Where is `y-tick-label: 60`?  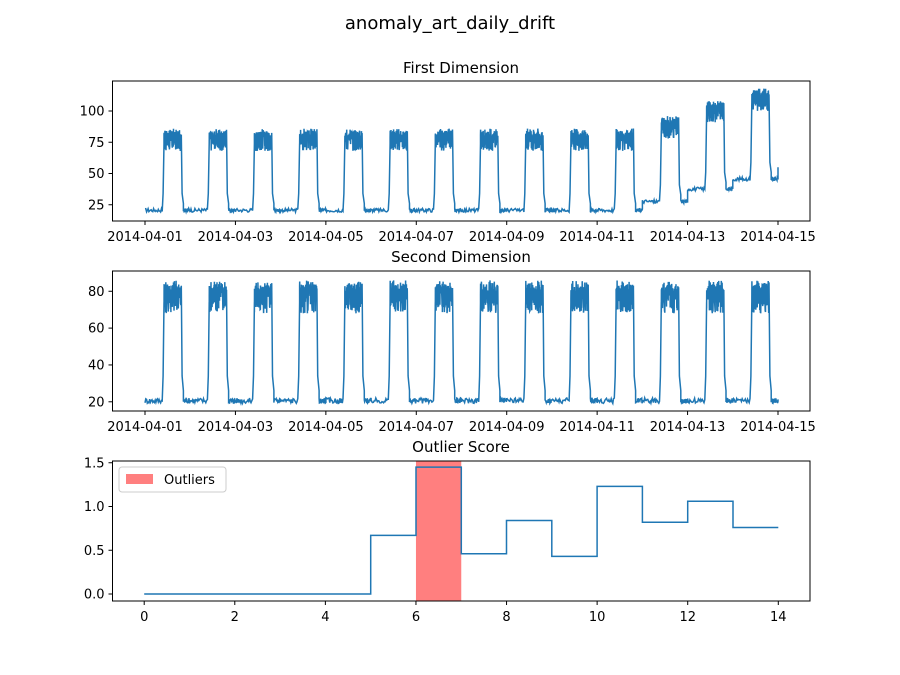 y-tick-label: 60 is located at coordinates (96, 329).